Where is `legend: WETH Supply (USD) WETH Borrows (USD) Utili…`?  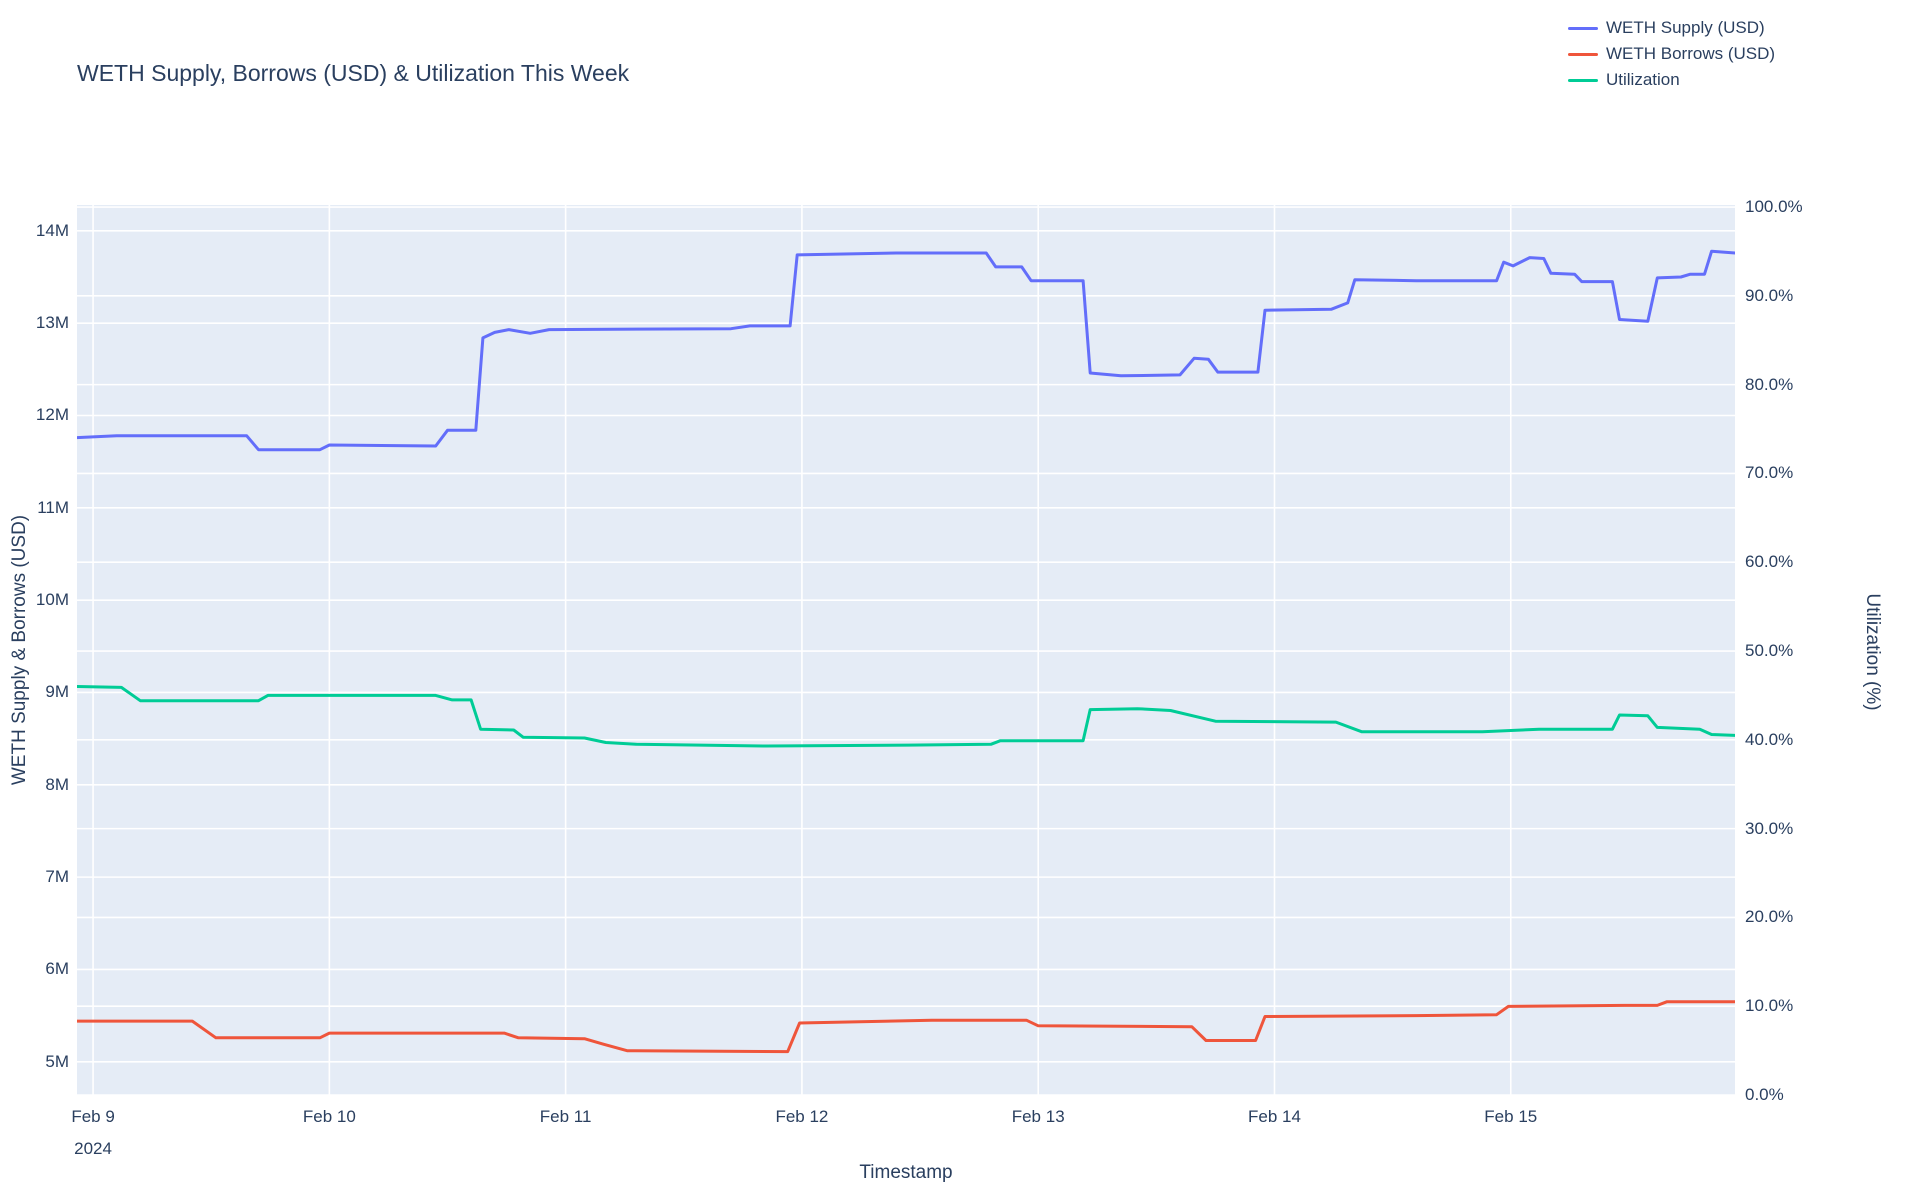 legend: WETH Supply (USD) WETH Borrows (USD) Utili… is located at coordinates (1671, 54).